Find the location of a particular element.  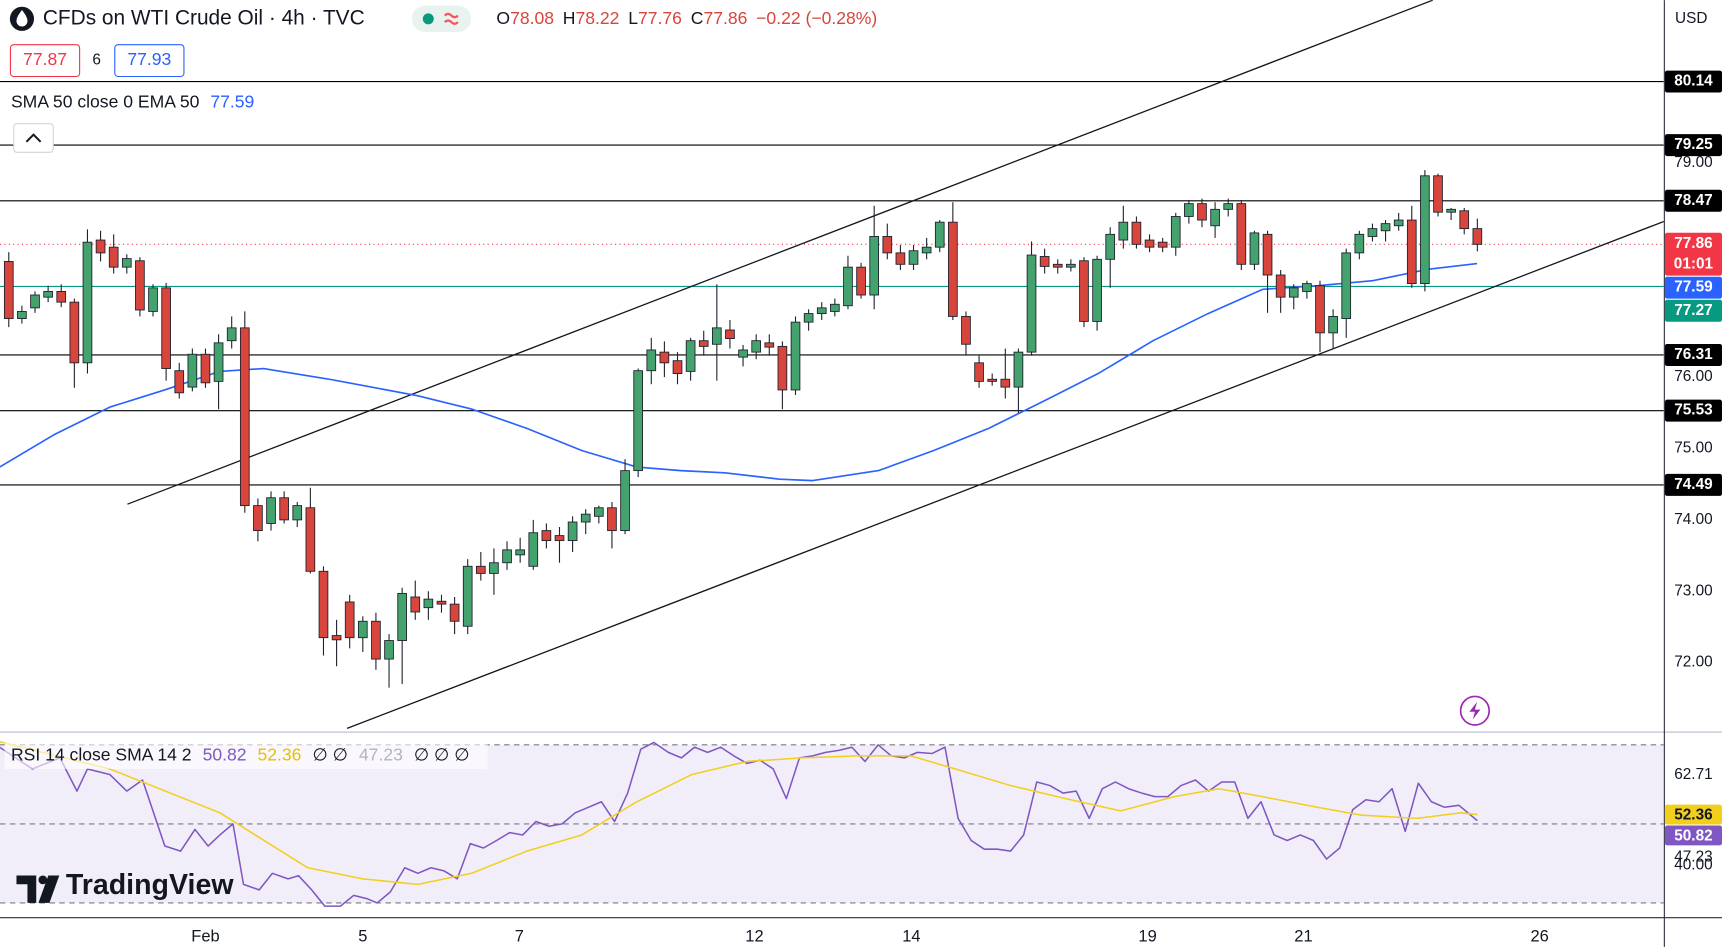

logo: TradingView is located at coordinates (150, 885).